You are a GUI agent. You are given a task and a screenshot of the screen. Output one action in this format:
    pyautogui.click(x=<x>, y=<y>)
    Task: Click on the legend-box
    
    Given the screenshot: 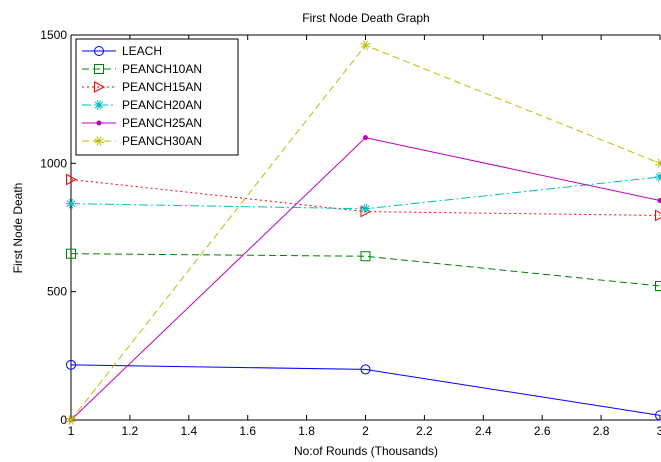 What is the action you would take?
    pyautogui.click(x=157, y=97)
    